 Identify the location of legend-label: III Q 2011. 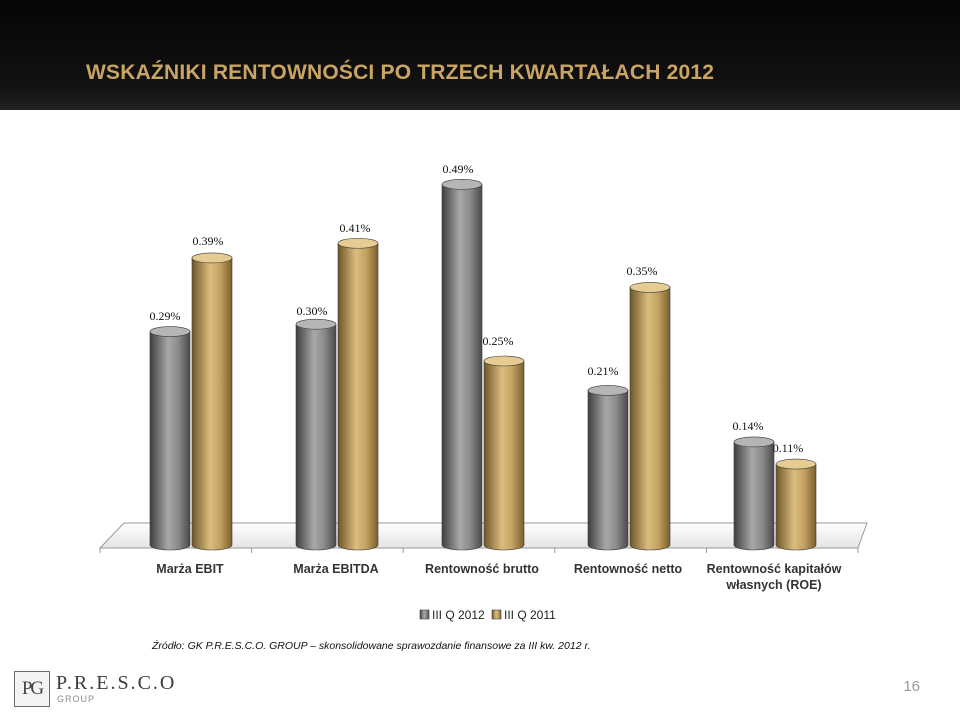
(530, 615).